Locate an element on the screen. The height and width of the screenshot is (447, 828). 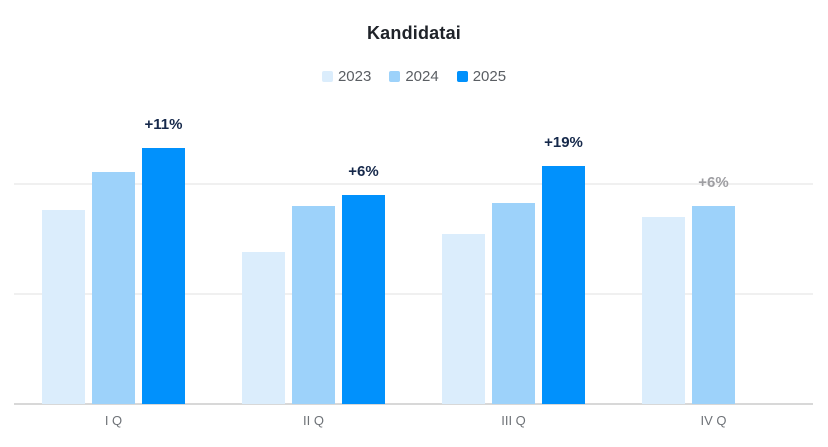
legend-swatch-2024 is located at coordinates (395, 76).